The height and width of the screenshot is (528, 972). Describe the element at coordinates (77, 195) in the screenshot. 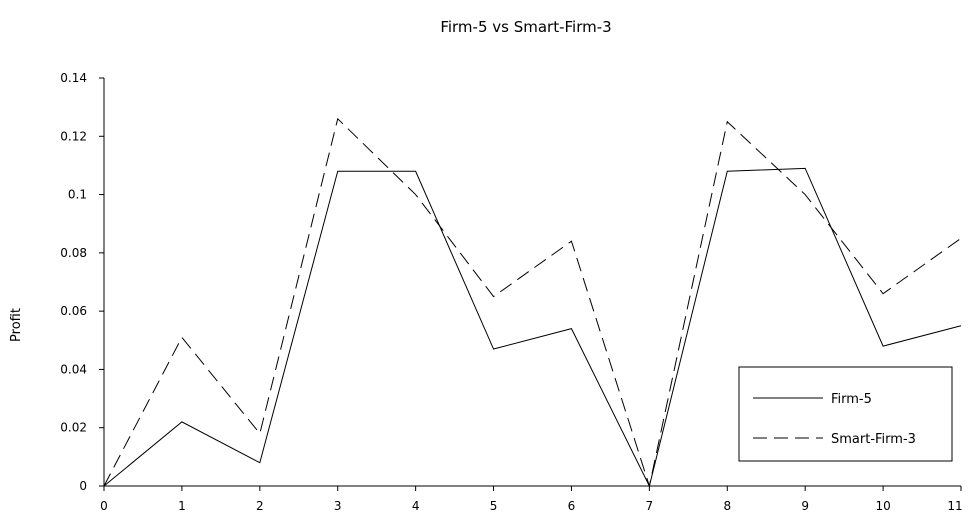

I see `y-tick-label: 0.1` at that location.